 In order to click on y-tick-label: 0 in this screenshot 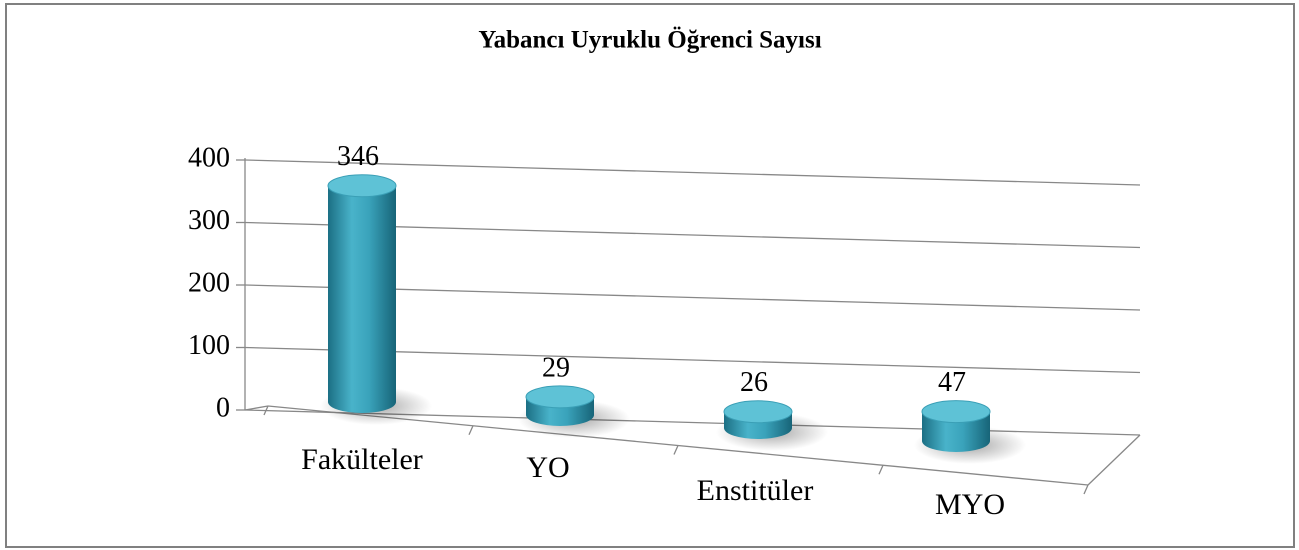, I will do `click(223, 407)`.